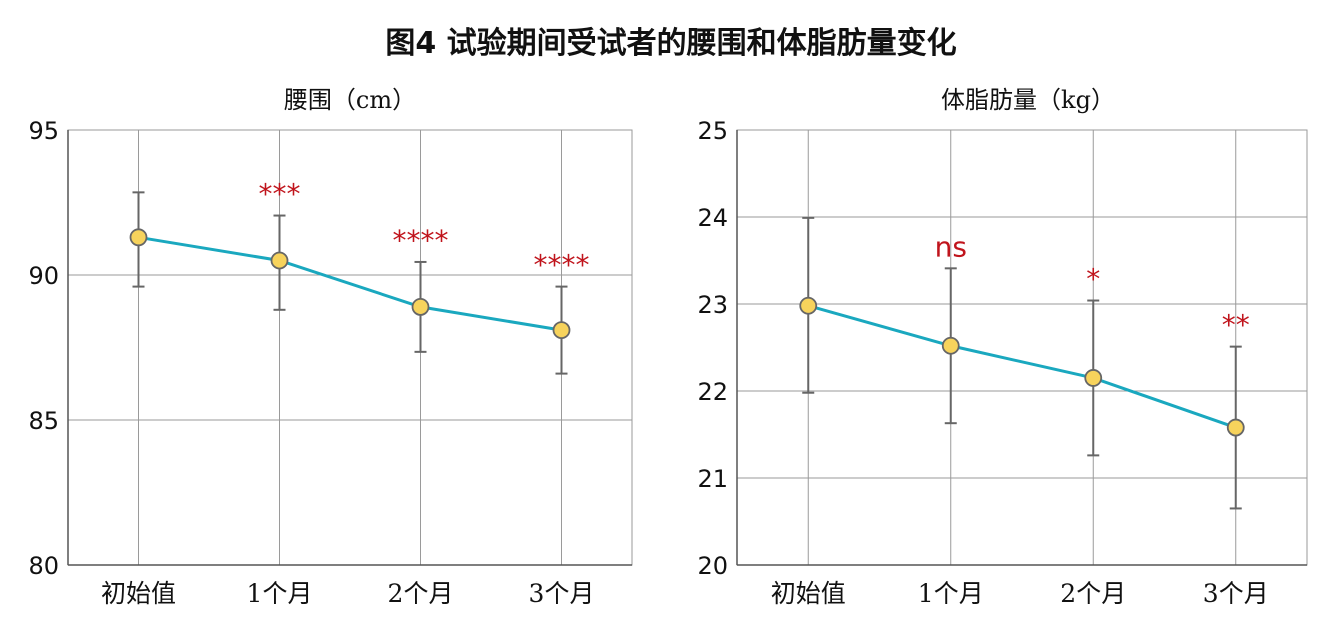 Image resolution: width=1342 pixels, height=640 pixels. Describe the element at coordinates (350, 100) in the screenshot. I see `panel-title: 腰围（cm）` at that location.